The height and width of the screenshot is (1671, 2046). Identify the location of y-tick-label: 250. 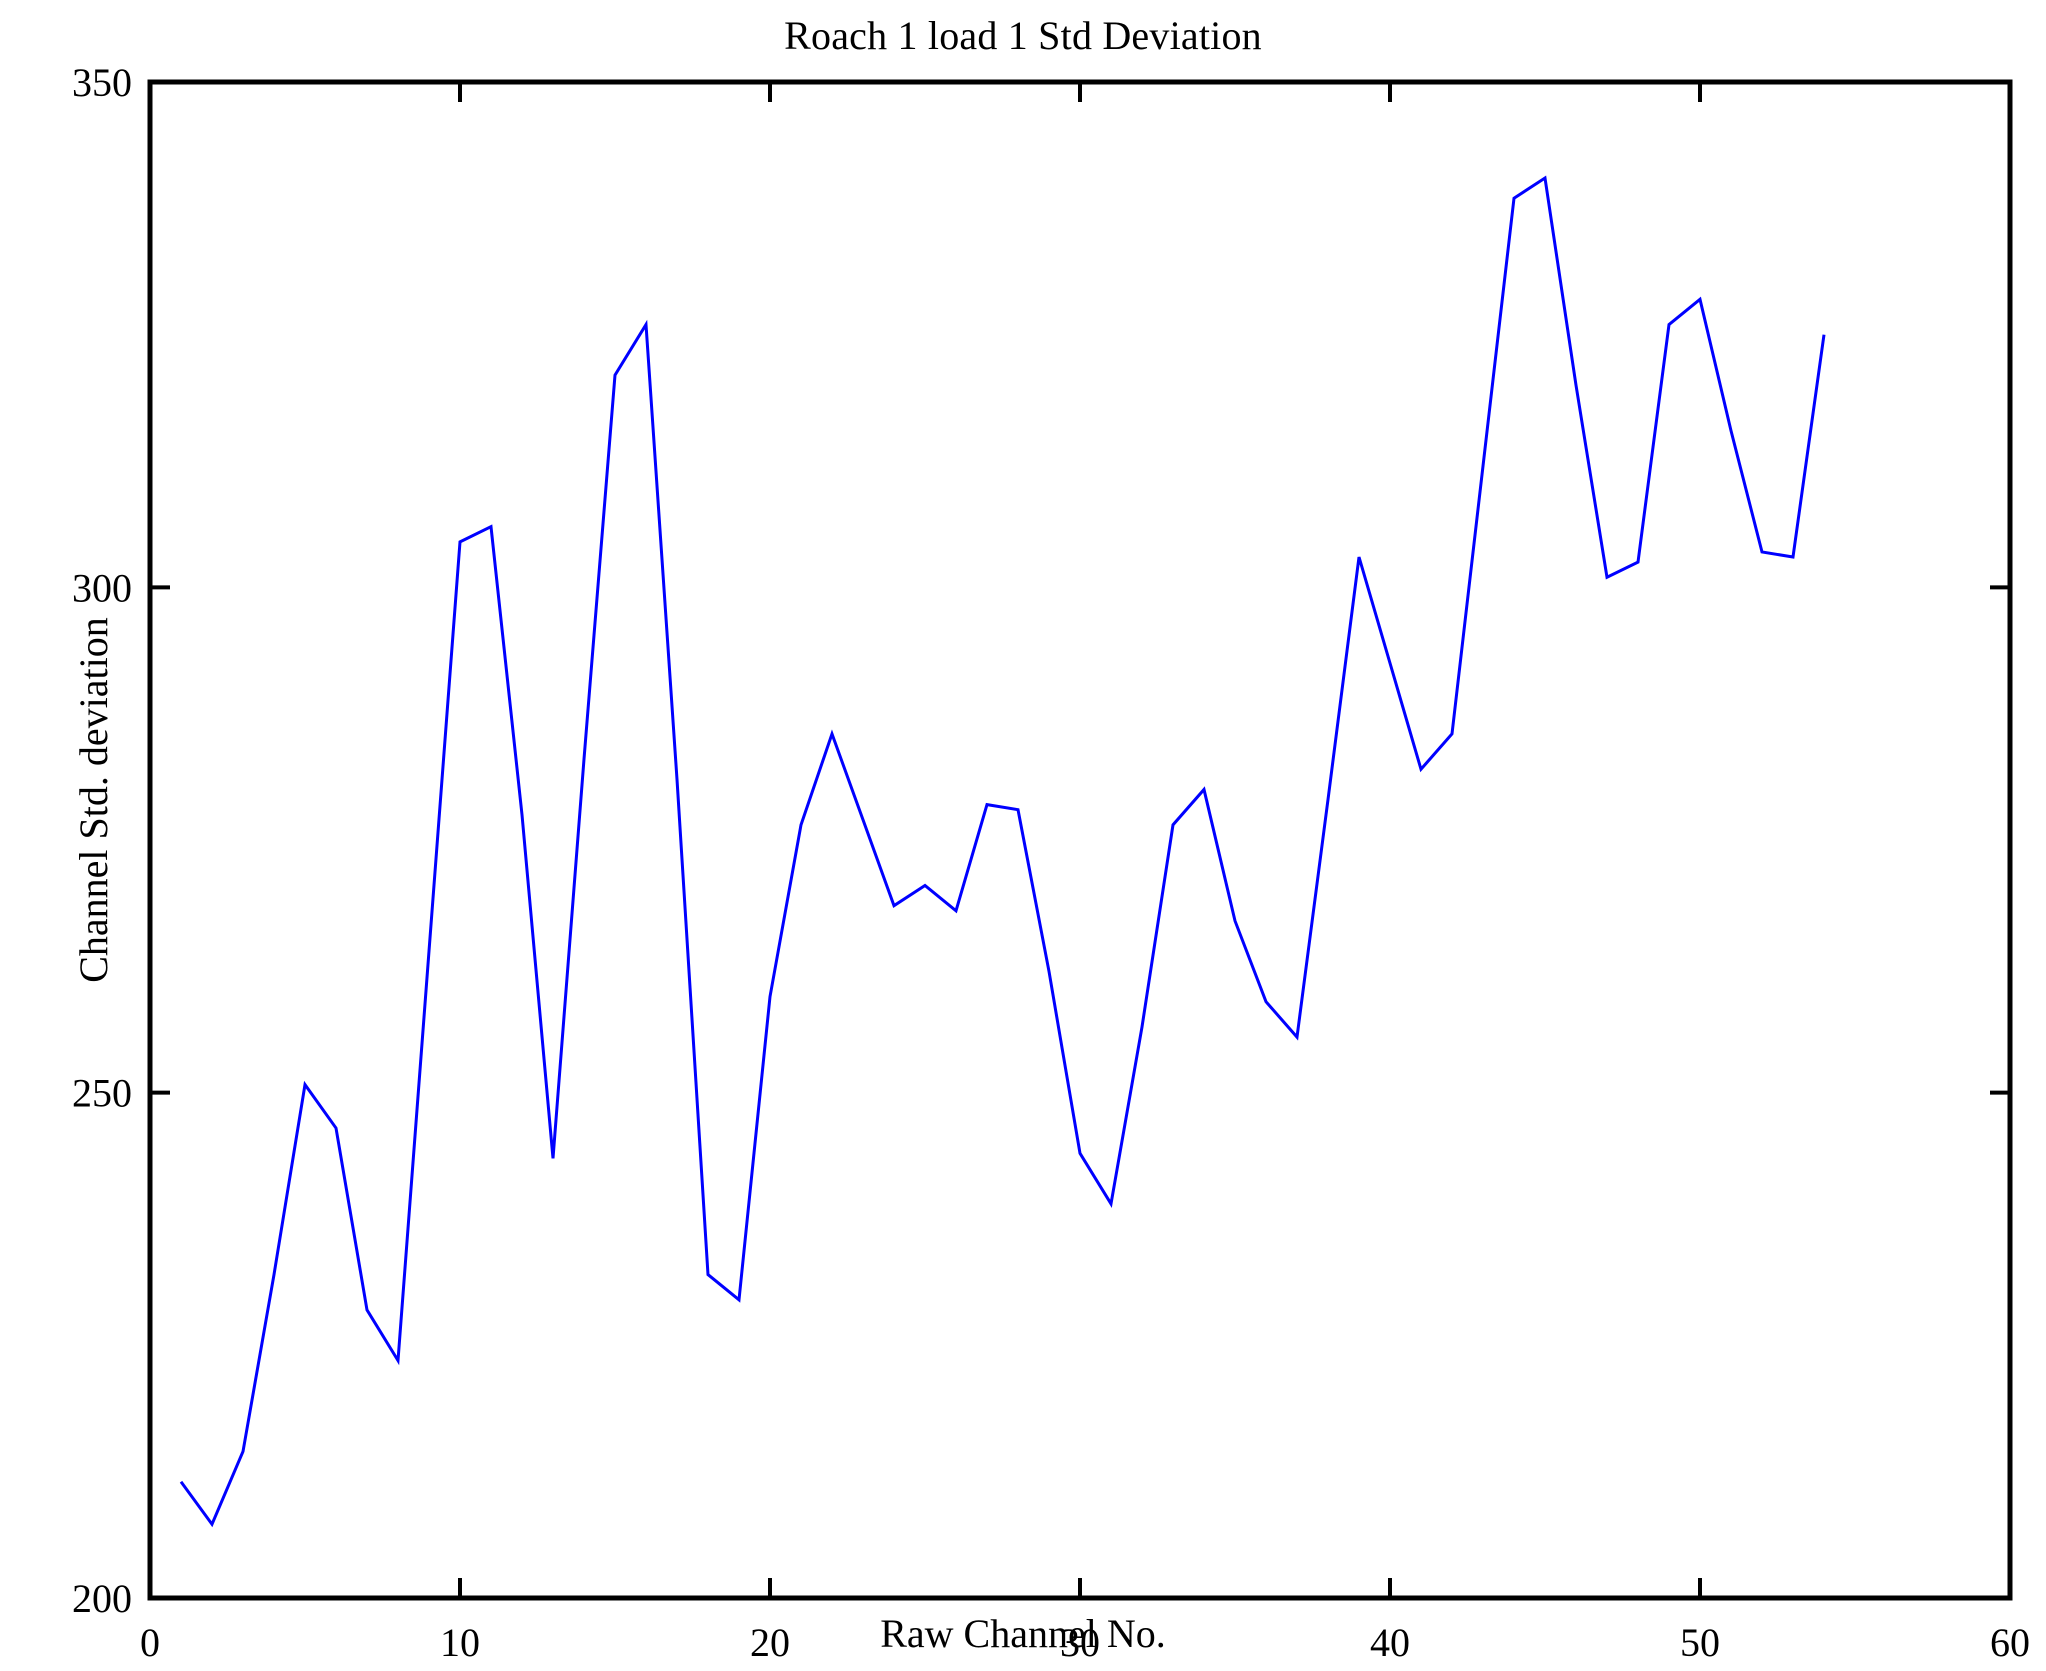
(102, 1093).